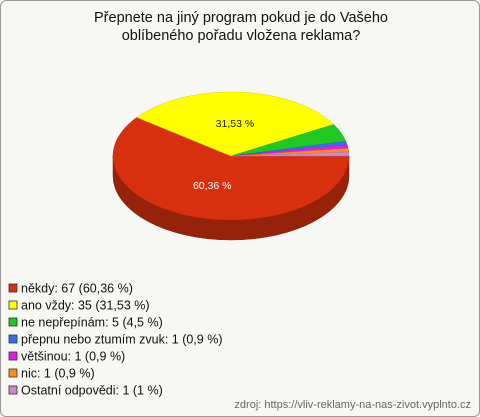 The height and width of the screenshot is (417, 480). Describe the element at coordinates (85, 305) in the screenshot. I see `legend-label: ano vždy: 35 (31,53 %)` at that location.